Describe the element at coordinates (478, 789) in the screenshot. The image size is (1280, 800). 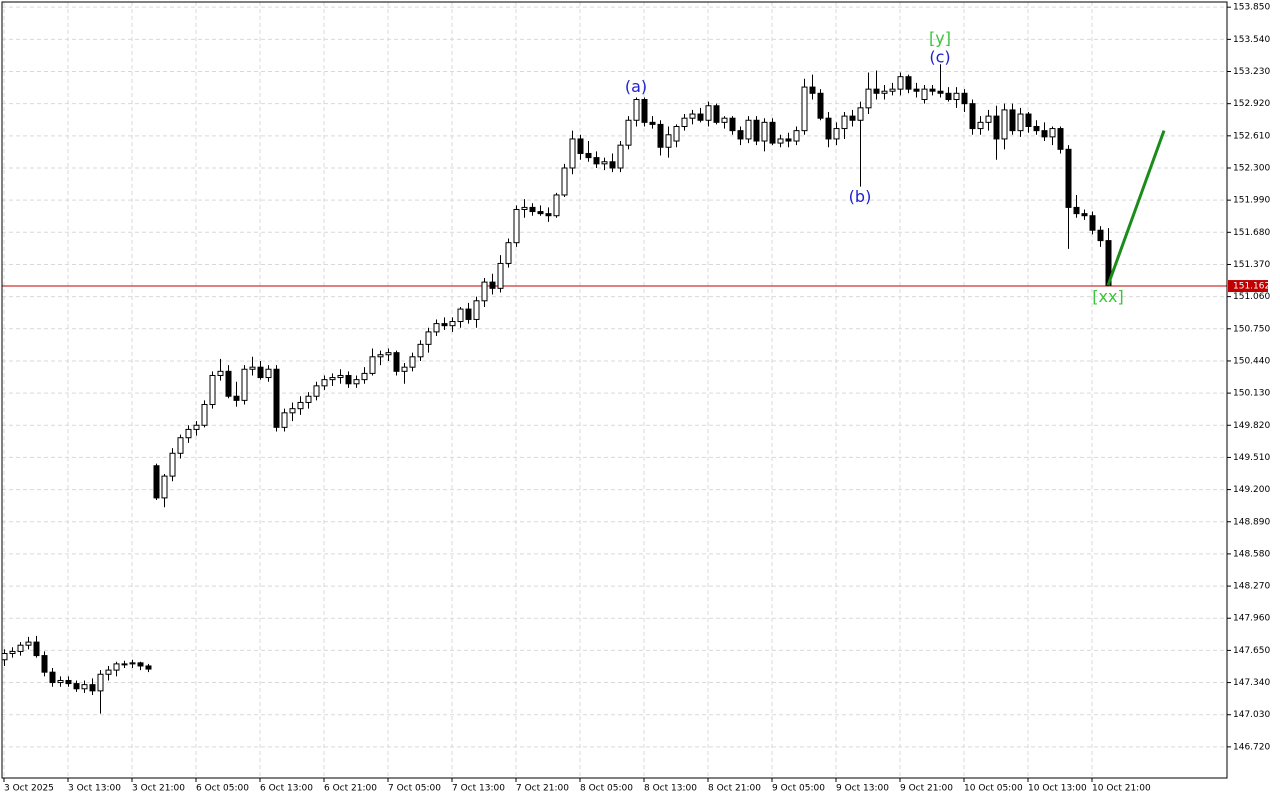
I see `x-tick-label: 7 Oct 13:00` at that location.